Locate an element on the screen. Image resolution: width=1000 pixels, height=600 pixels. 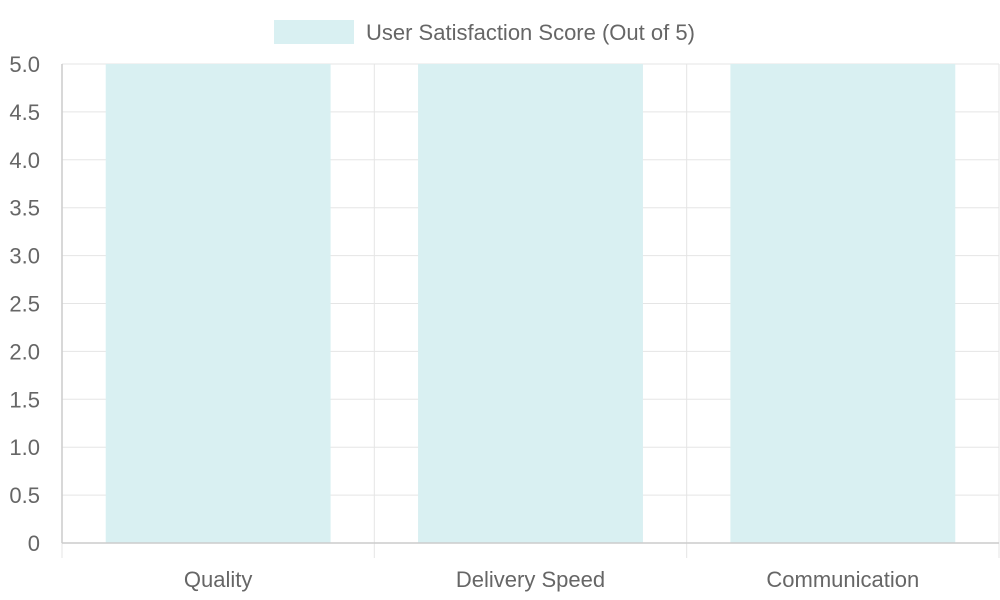
y-tick-label: 2.5 is located at coordinates (24, 304).